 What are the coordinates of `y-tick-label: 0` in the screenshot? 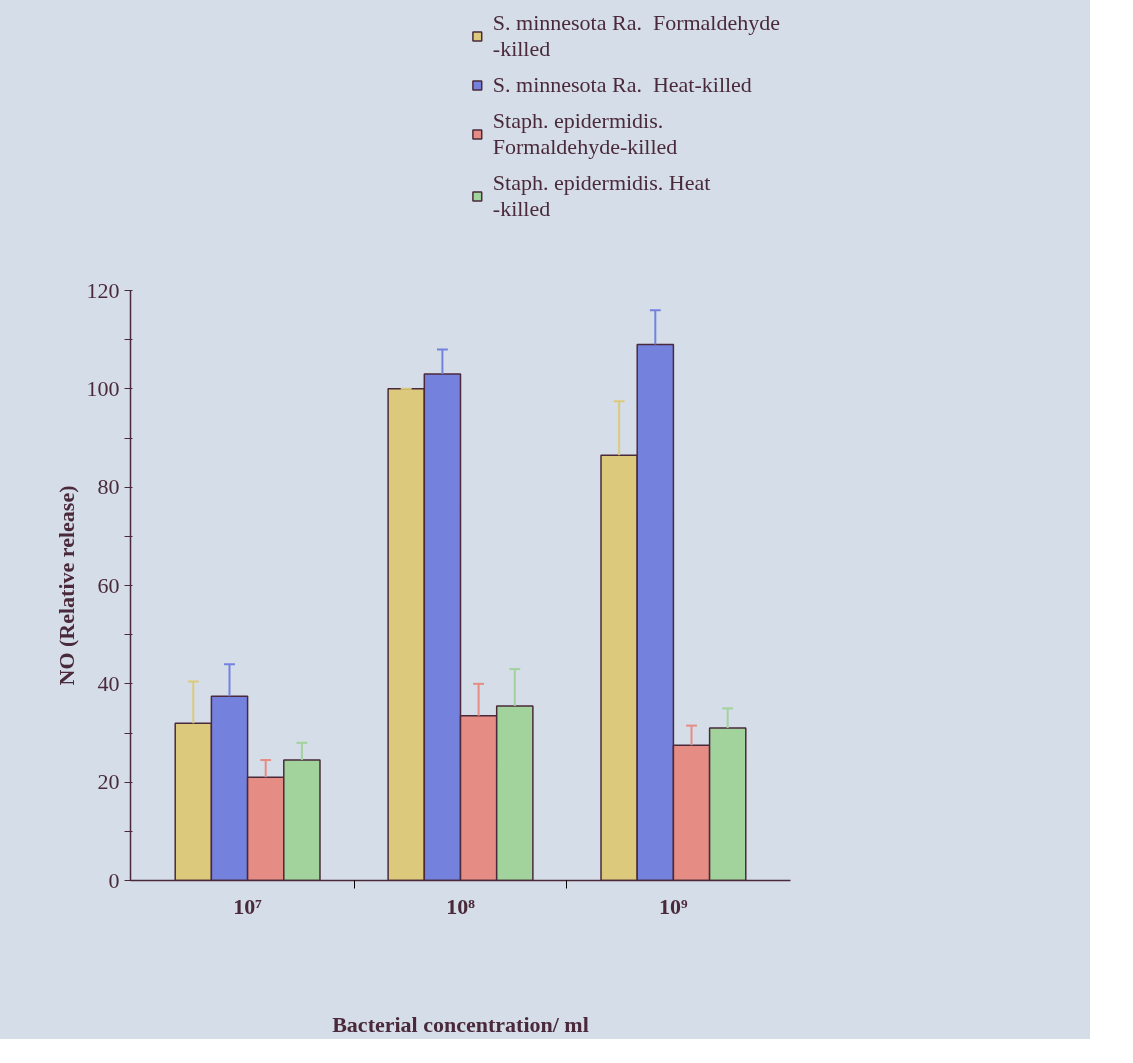 It's located at (114, 880).